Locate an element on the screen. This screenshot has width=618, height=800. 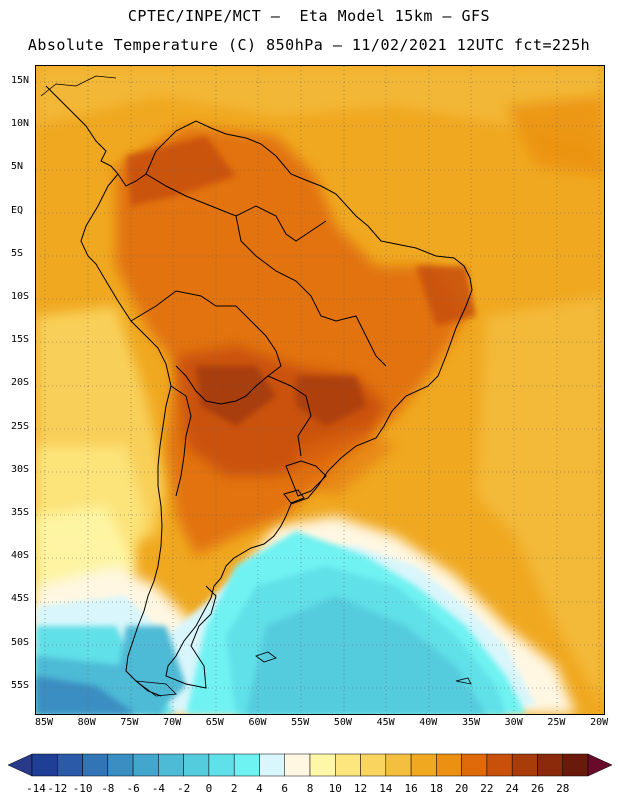
lat-label-15N: 15N is located at coordinates (20, 80).